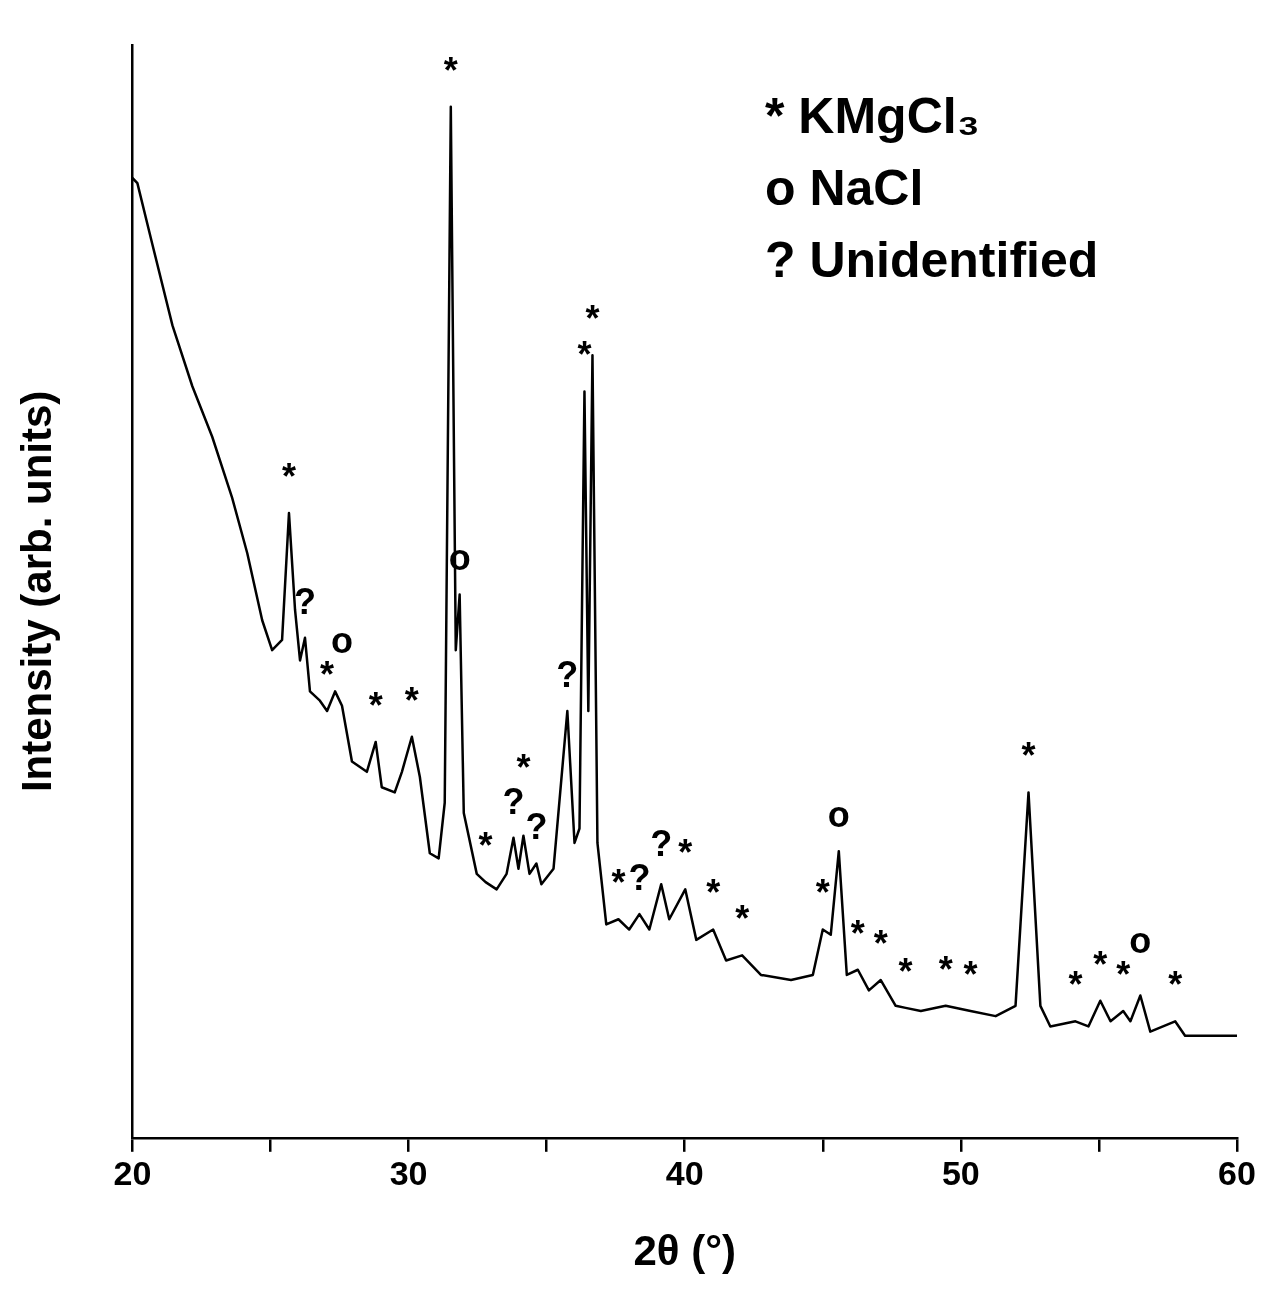 This screenshot has width=1267, height=1293. Describe the element at coordinates (932, 260) in the screenshot. I see `annotation: ? Unidentified` at that location.